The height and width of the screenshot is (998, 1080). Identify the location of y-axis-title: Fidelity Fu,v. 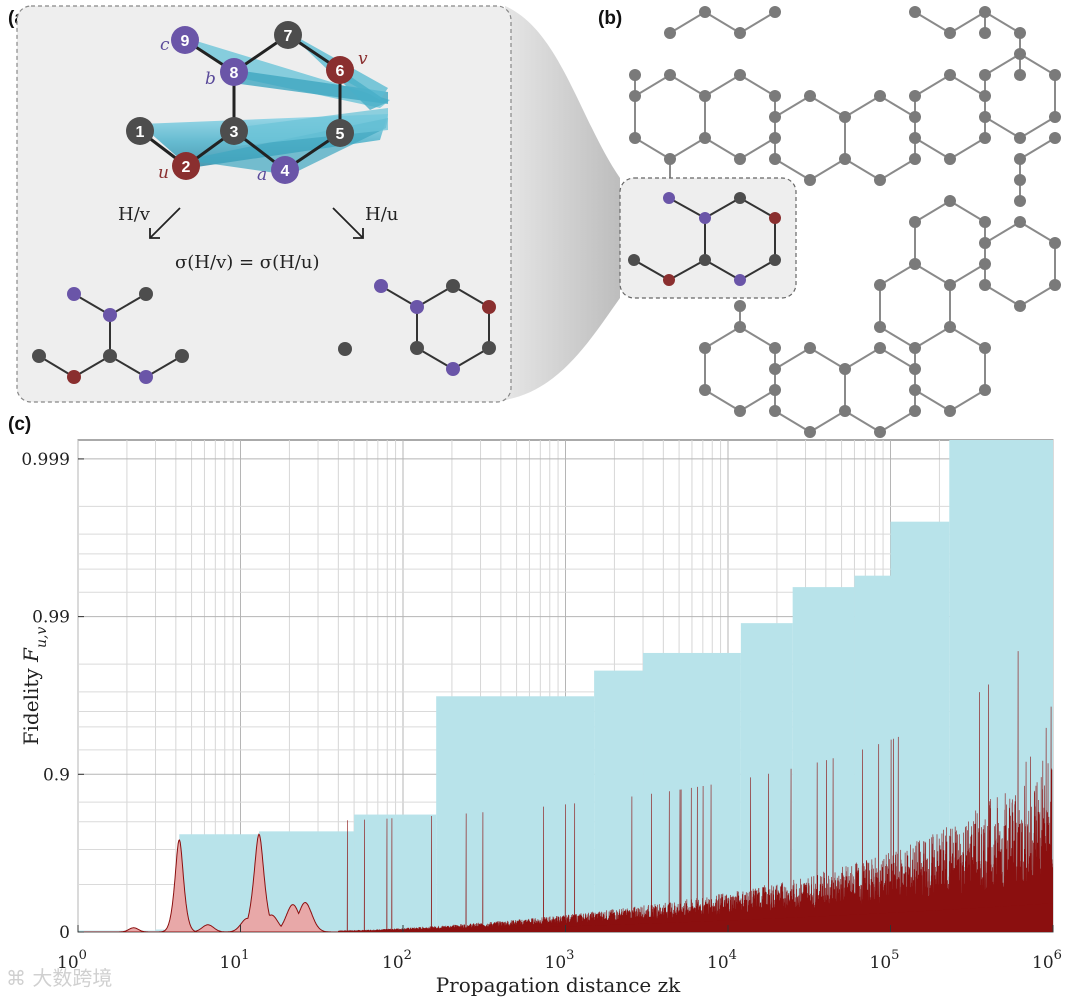
(34, 686).